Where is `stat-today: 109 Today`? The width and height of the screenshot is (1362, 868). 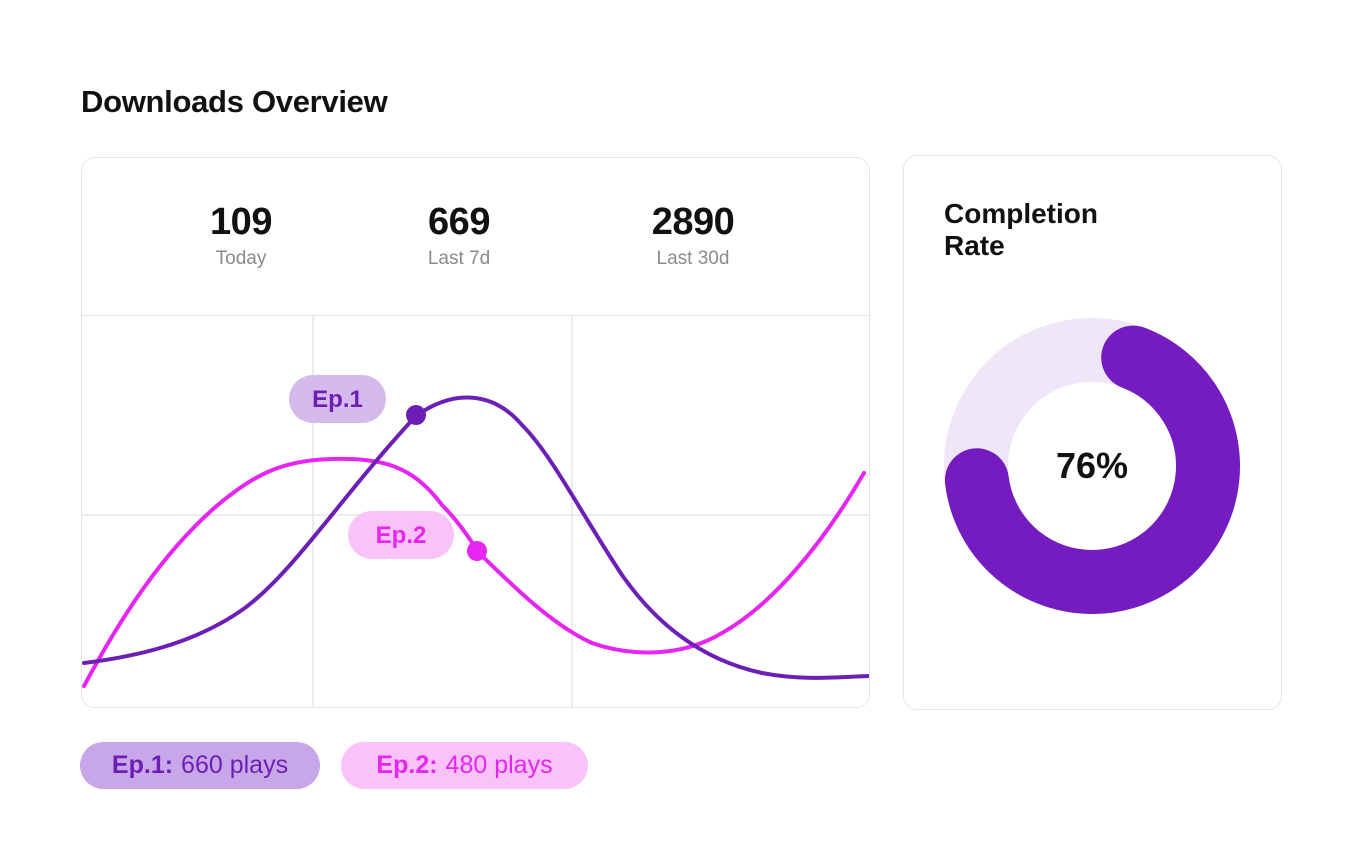 stat-today: 109 Today is located at coordinates (241, 236).